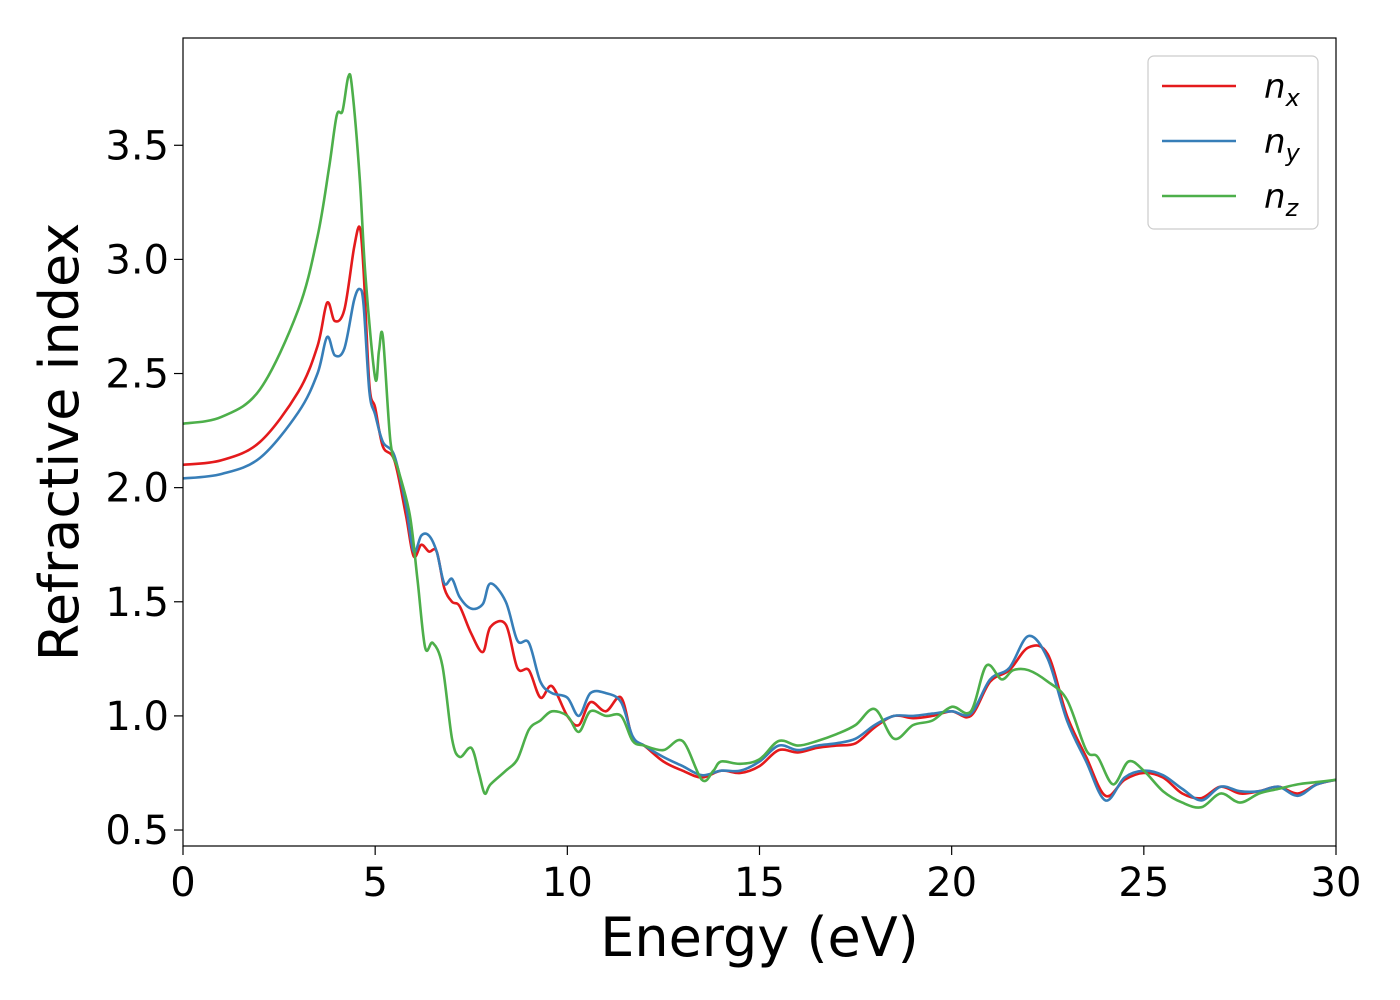 The height and width of the screenshot is (1000, 1400). Describe the element at coordinates (1336, 883) in the screenshot. I see `x-tick-label: 30` at that location.